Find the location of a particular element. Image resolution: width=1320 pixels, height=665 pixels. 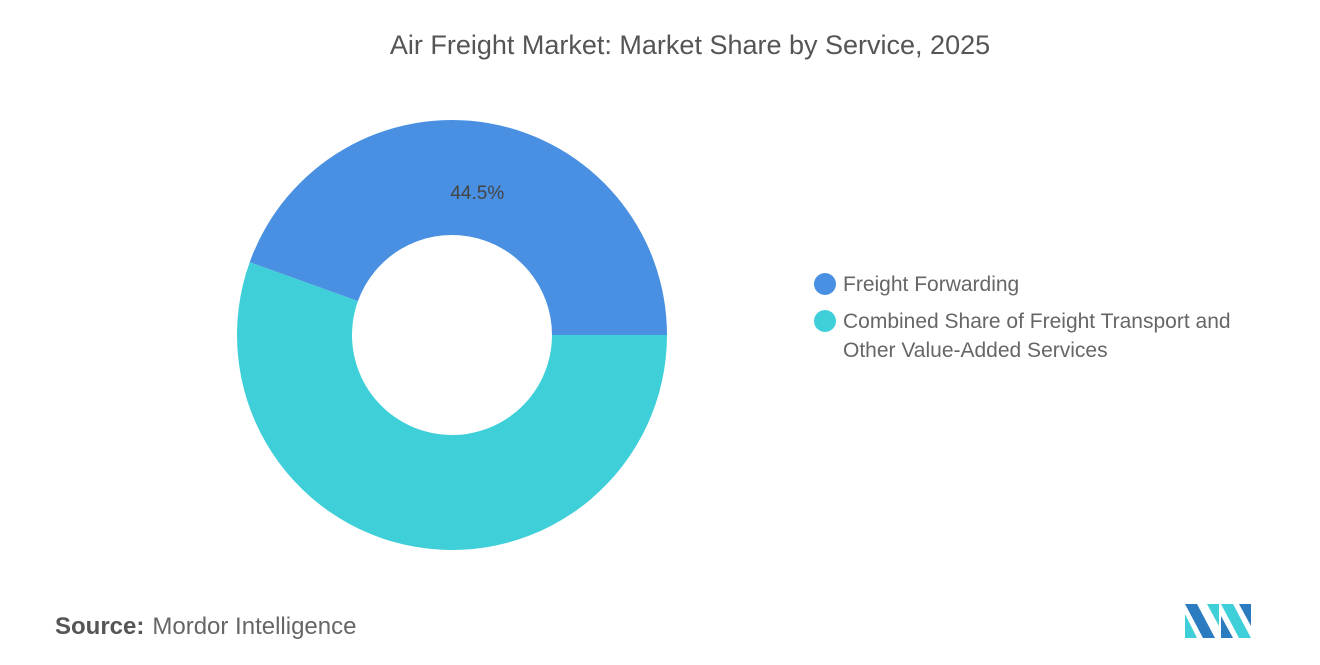

source-note: Source: Mordor Intelligence is located at coordinates (205, 627).